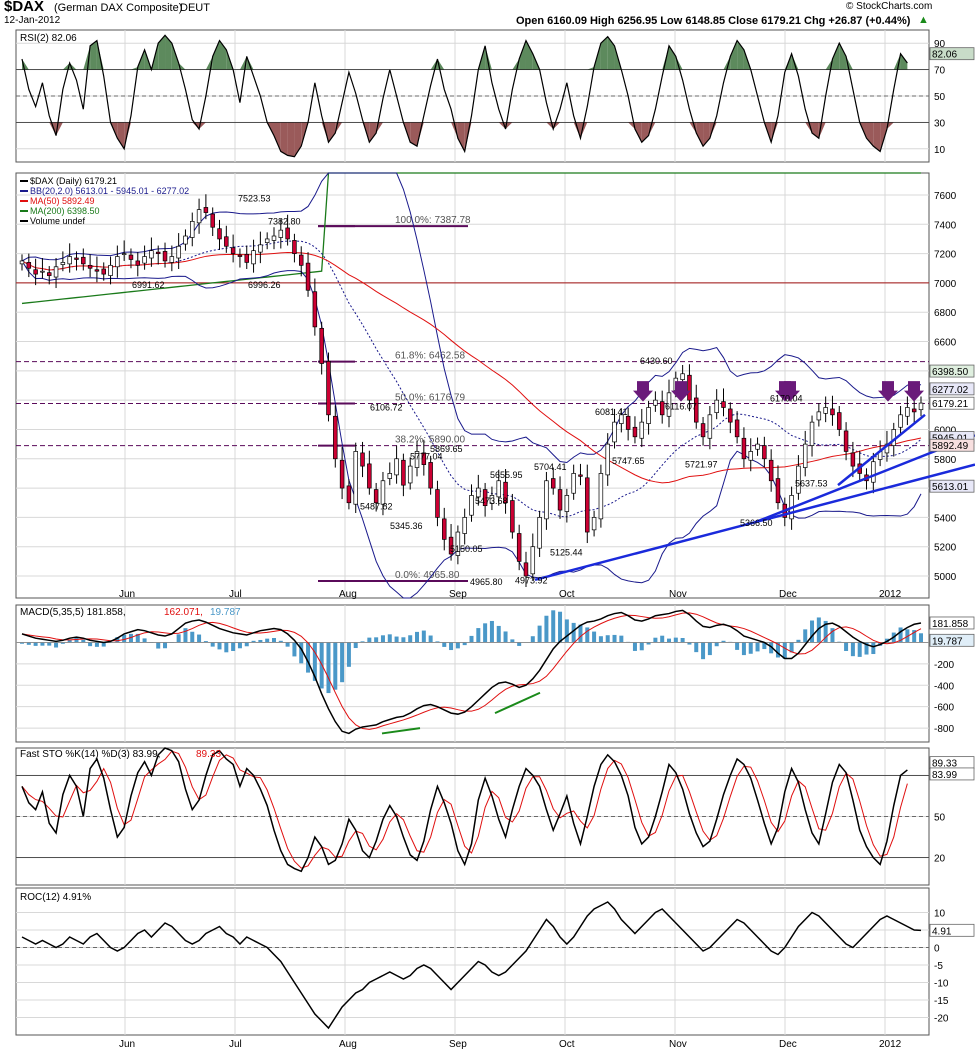 This screenshot has height=1051, width=975. I want to click on price-annotation: 5747.65, so click(628, 461).